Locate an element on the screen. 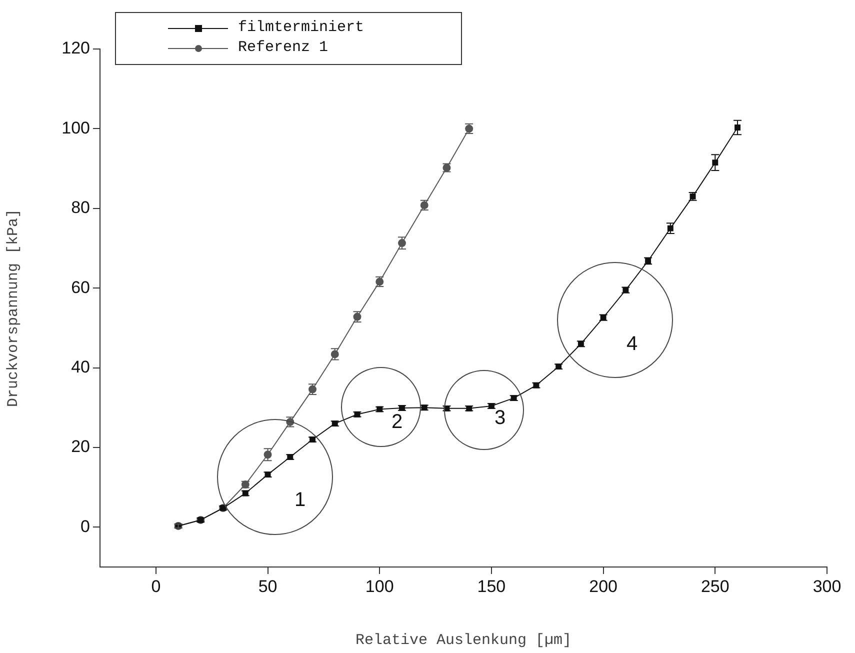  x-tick-label: 150 is located at coordinates (491, 586).